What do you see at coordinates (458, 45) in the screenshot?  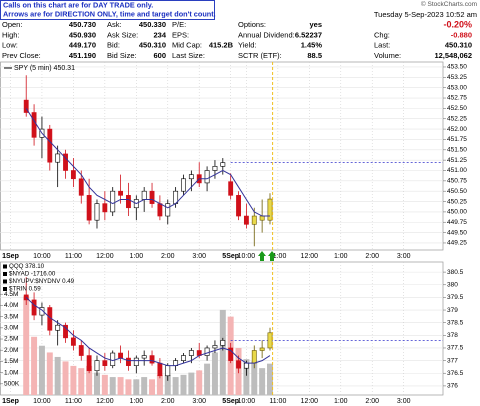 I see `quote-value: 450.310` at bounding box center [458, 45].